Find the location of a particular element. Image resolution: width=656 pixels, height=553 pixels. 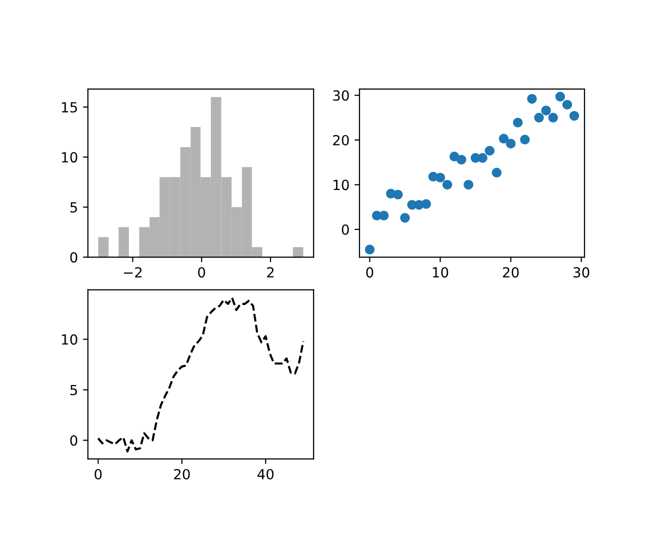

x-tick-label: 2 is located at coordinates (270, 272).